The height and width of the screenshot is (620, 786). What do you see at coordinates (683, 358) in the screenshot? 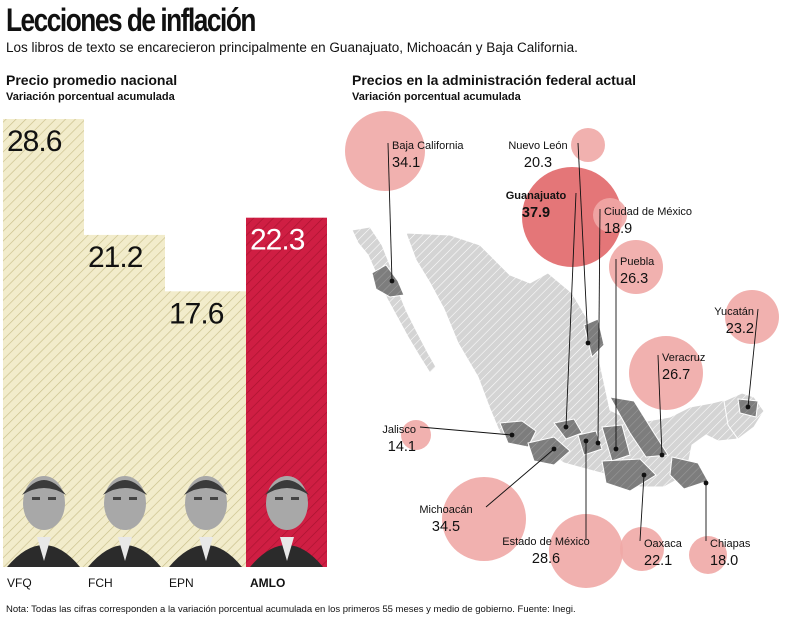
I see `label-veracruz: Veracruz` at bounding box center [683, 358].